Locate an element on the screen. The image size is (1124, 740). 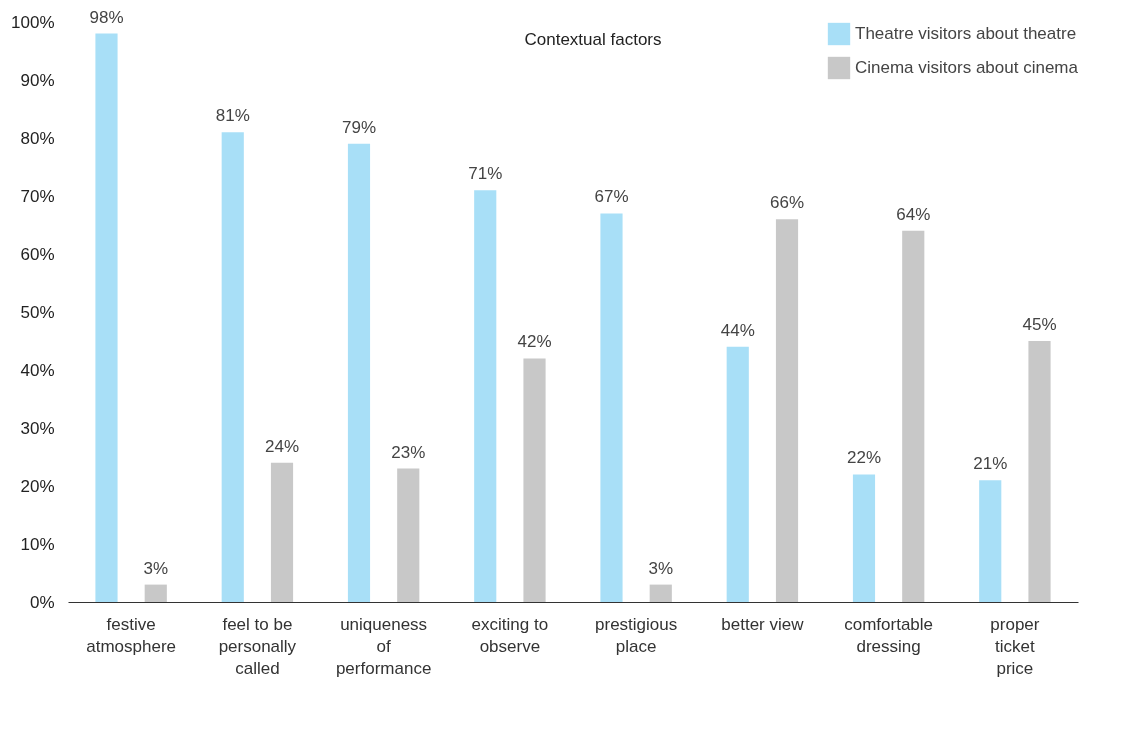
legend-label: Theatre visitors about theatre is located at coordinates (966, 33).